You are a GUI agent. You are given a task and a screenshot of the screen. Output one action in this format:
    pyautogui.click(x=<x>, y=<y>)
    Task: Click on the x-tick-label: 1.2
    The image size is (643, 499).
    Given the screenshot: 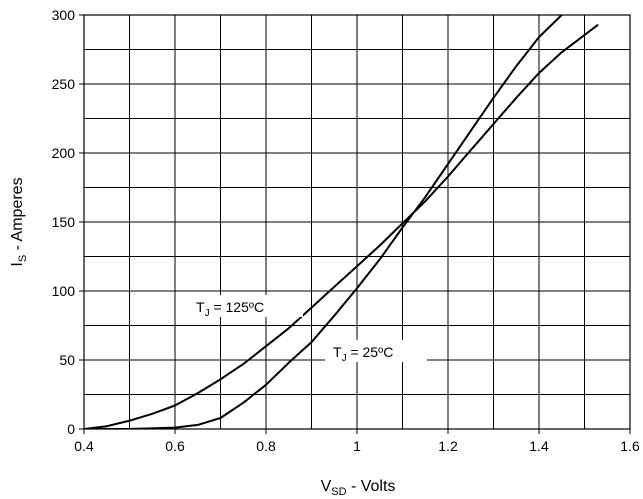 What is the action you would take?
    pyautogui.click(x=448, y=446)
    